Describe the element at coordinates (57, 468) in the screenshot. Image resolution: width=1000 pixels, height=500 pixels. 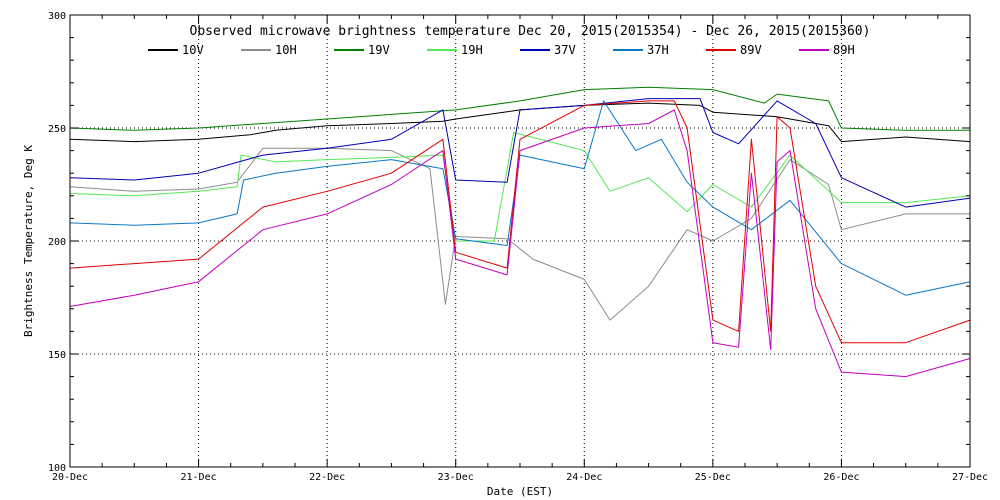
I see `y-tick-label: 100` at that location.